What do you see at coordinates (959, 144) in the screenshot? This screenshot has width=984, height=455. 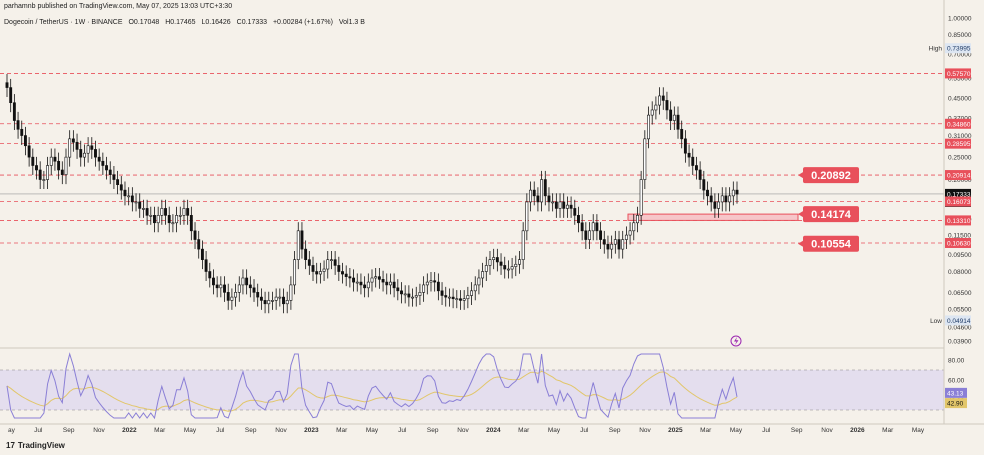 I see `price-tag-value: 0.28595` at bounding box center [959, 144].